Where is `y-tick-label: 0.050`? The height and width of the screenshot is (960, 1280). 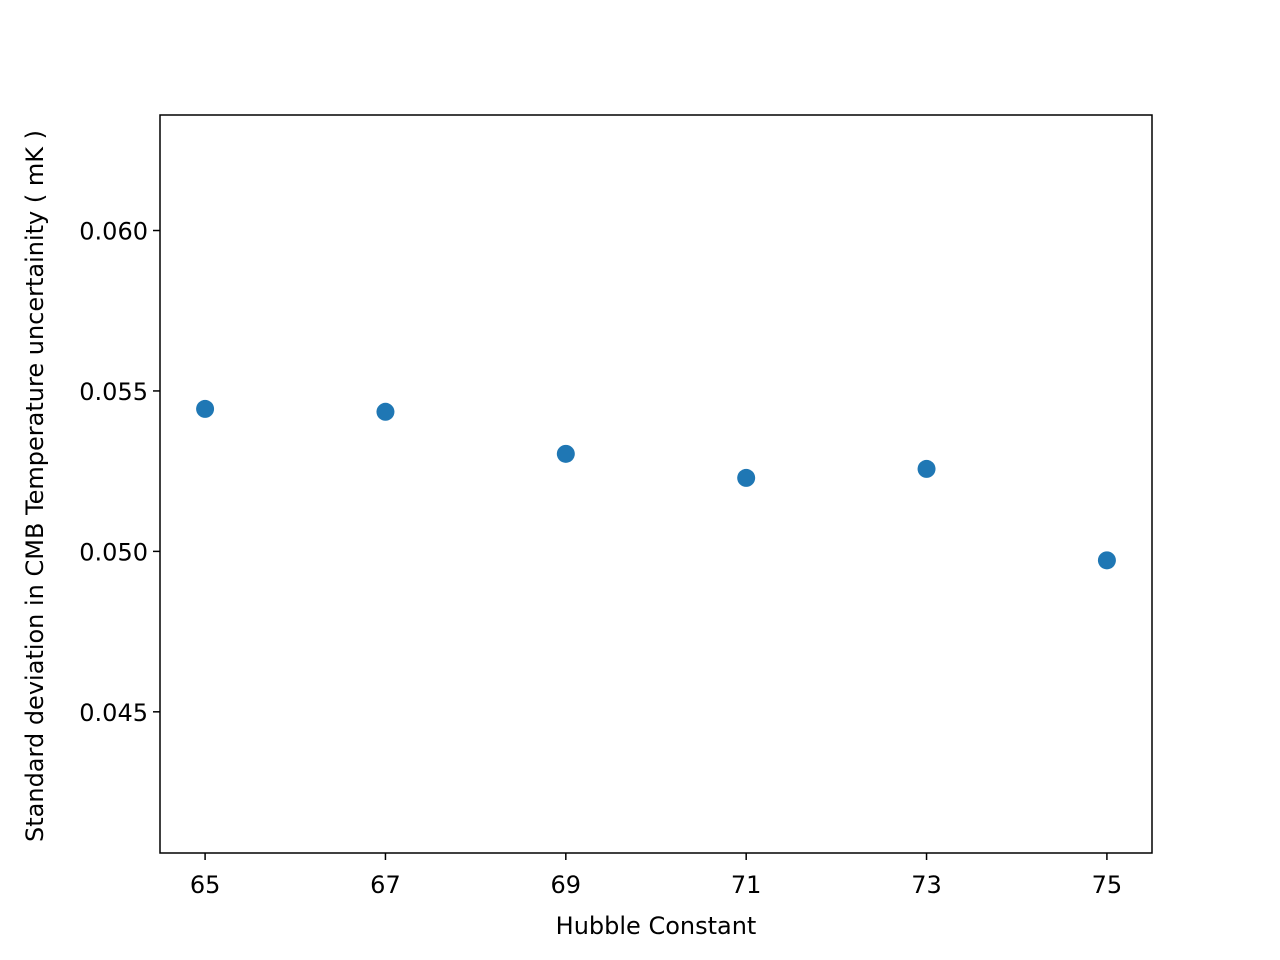 y-tick-label: 0.050 is located at coordinates (113, 552).